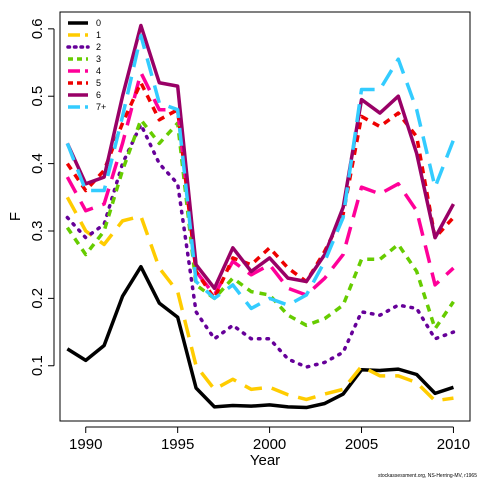 This screenshot has height=480, width=480. I want to click on legend-label-5: 4, so click(98, 71).